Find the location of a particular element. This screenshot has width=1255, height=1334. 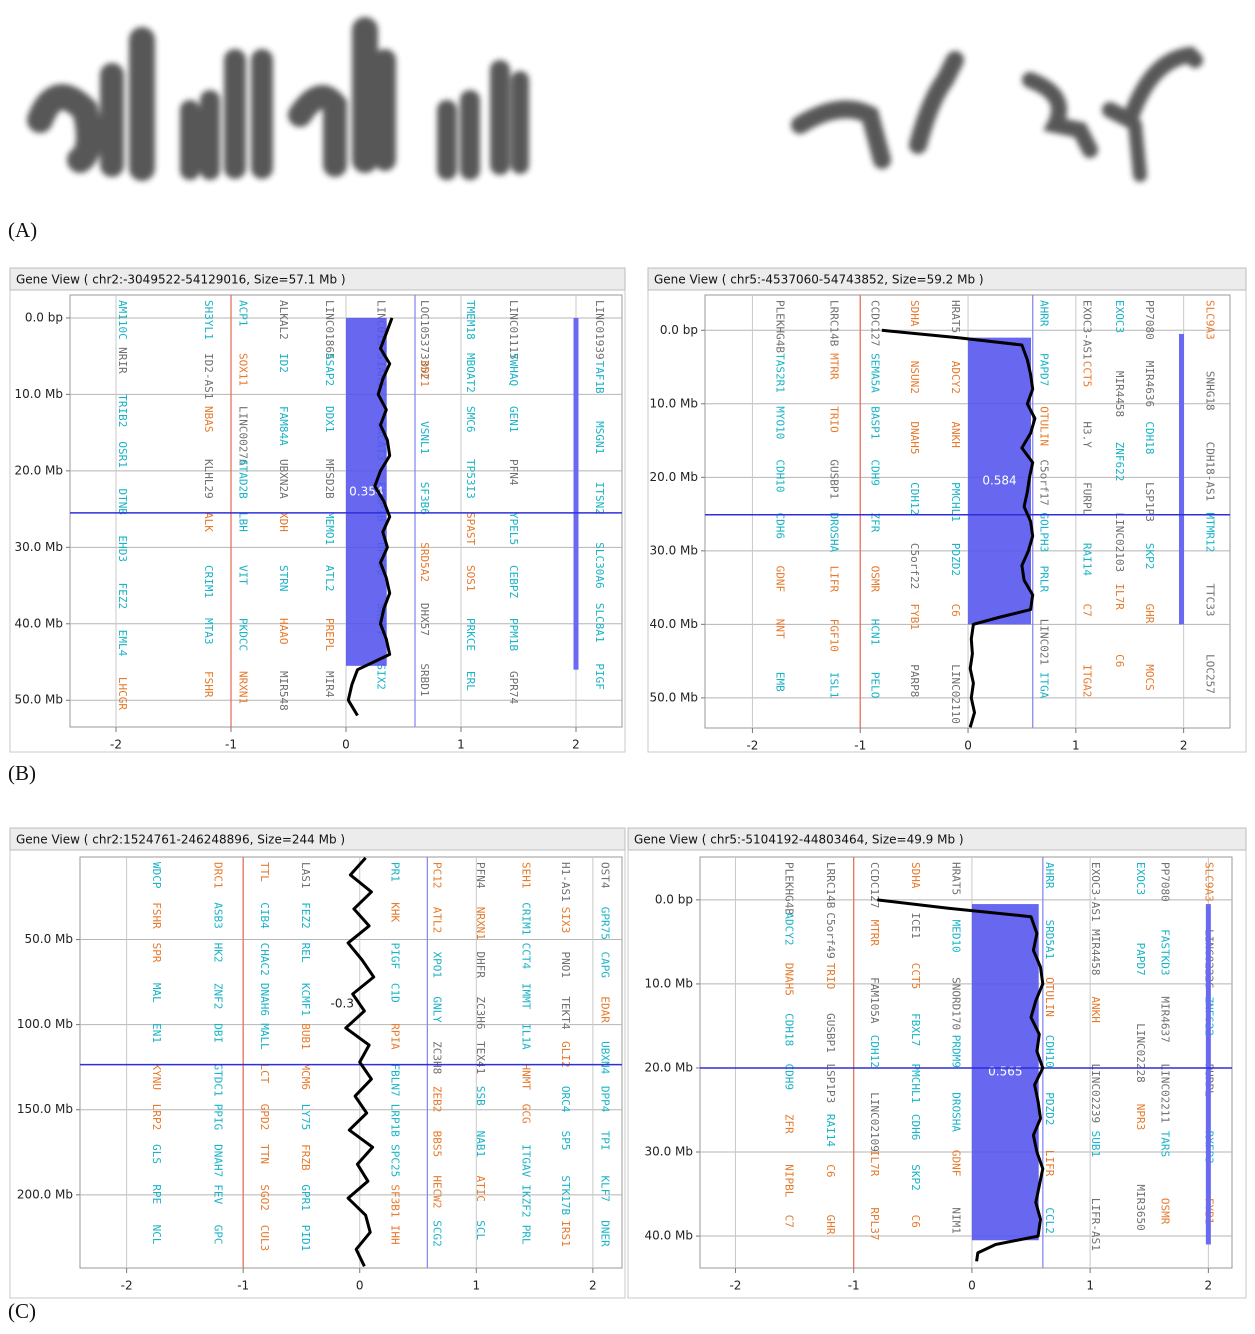

gene-label: ISL1 is located at coordinates (833, 685).